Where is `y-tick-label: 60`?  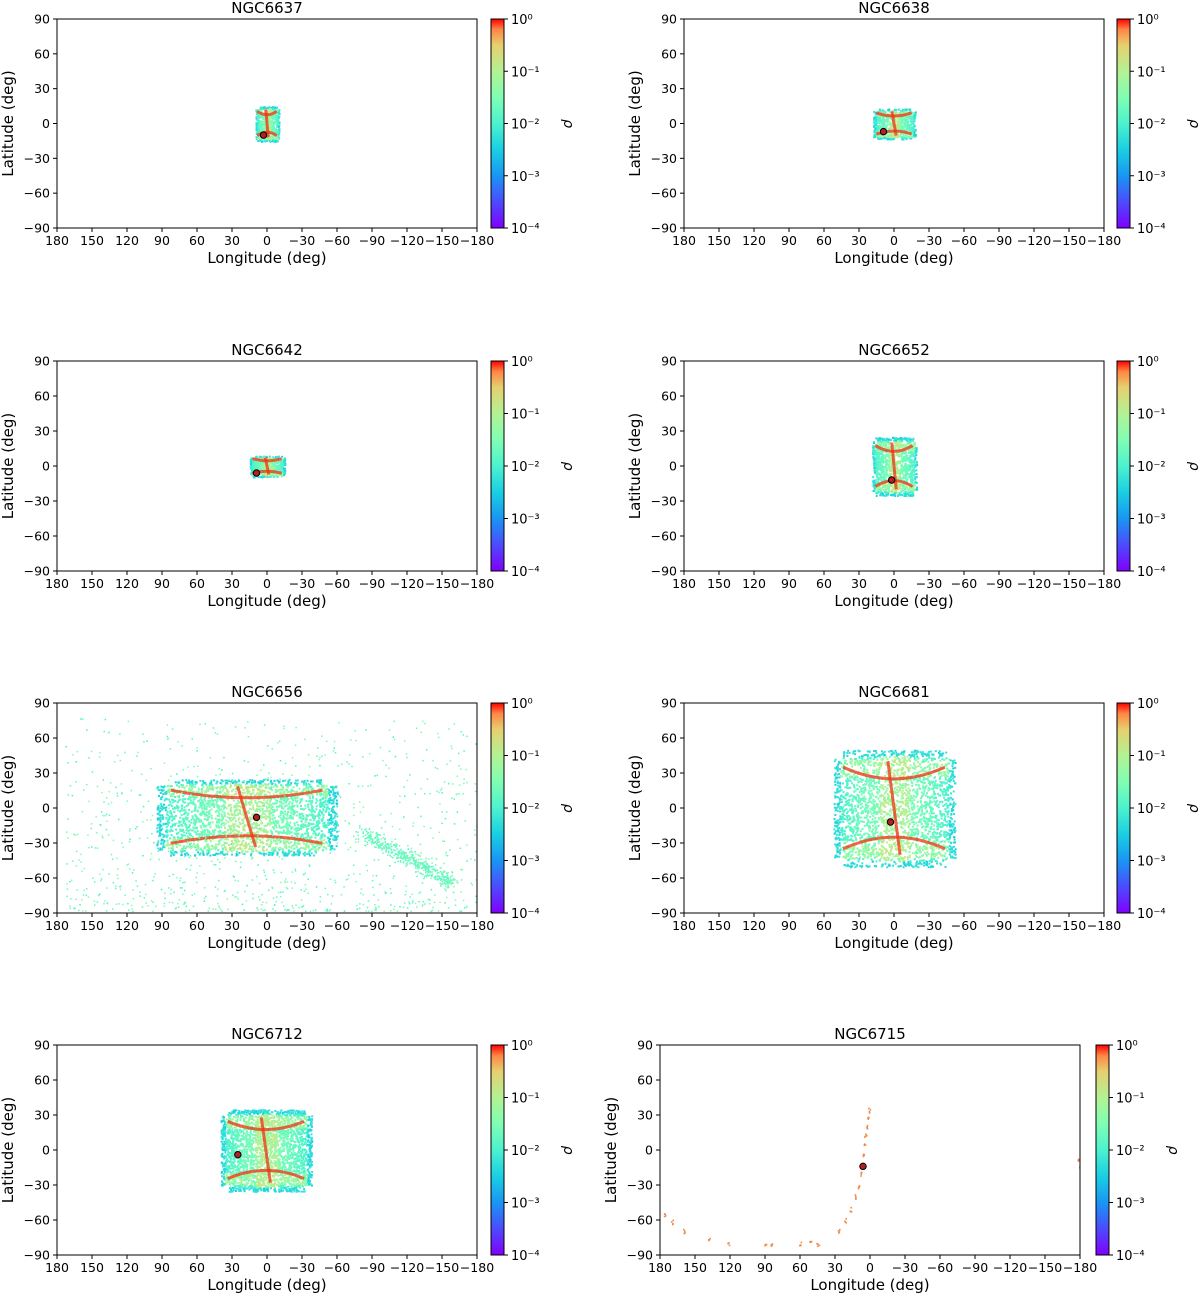
y-tick-label: 60 is located at coordinates (42, 396).